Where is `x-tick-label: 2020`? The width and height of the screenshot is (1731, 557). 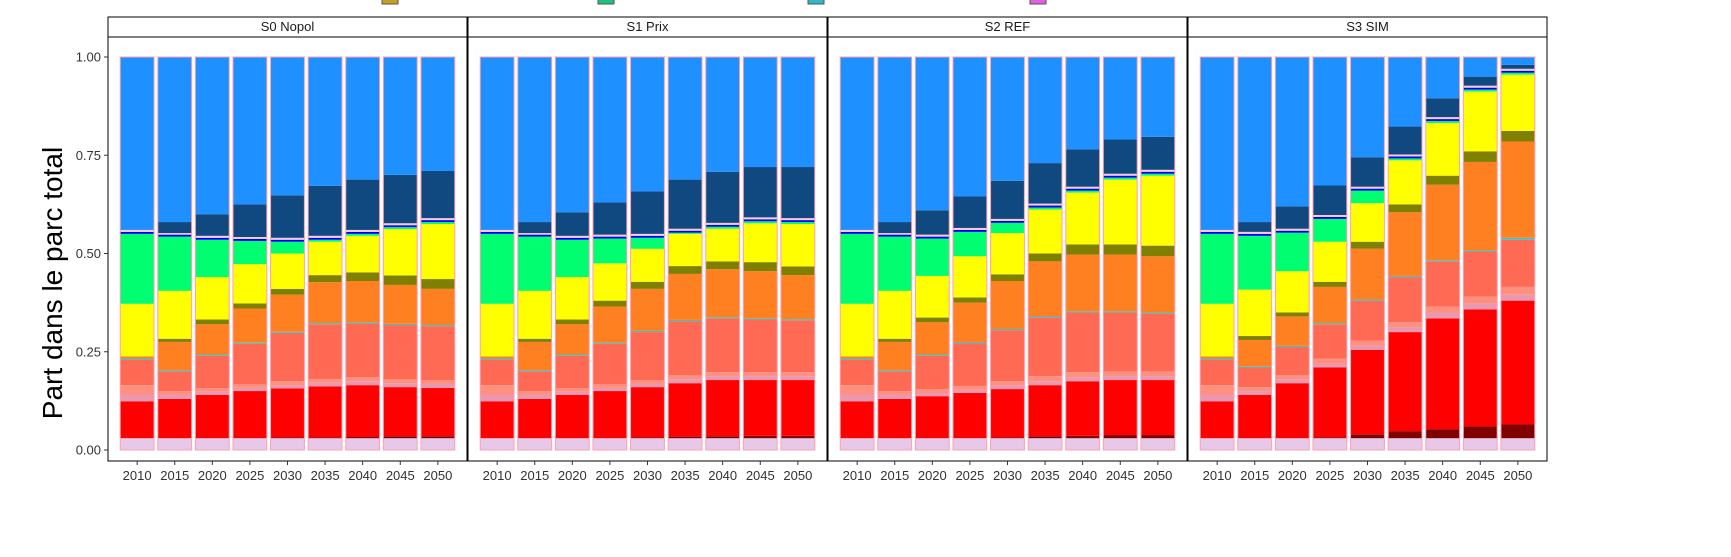 x-tick-label: 2020 is located at coordinates (212, 475).